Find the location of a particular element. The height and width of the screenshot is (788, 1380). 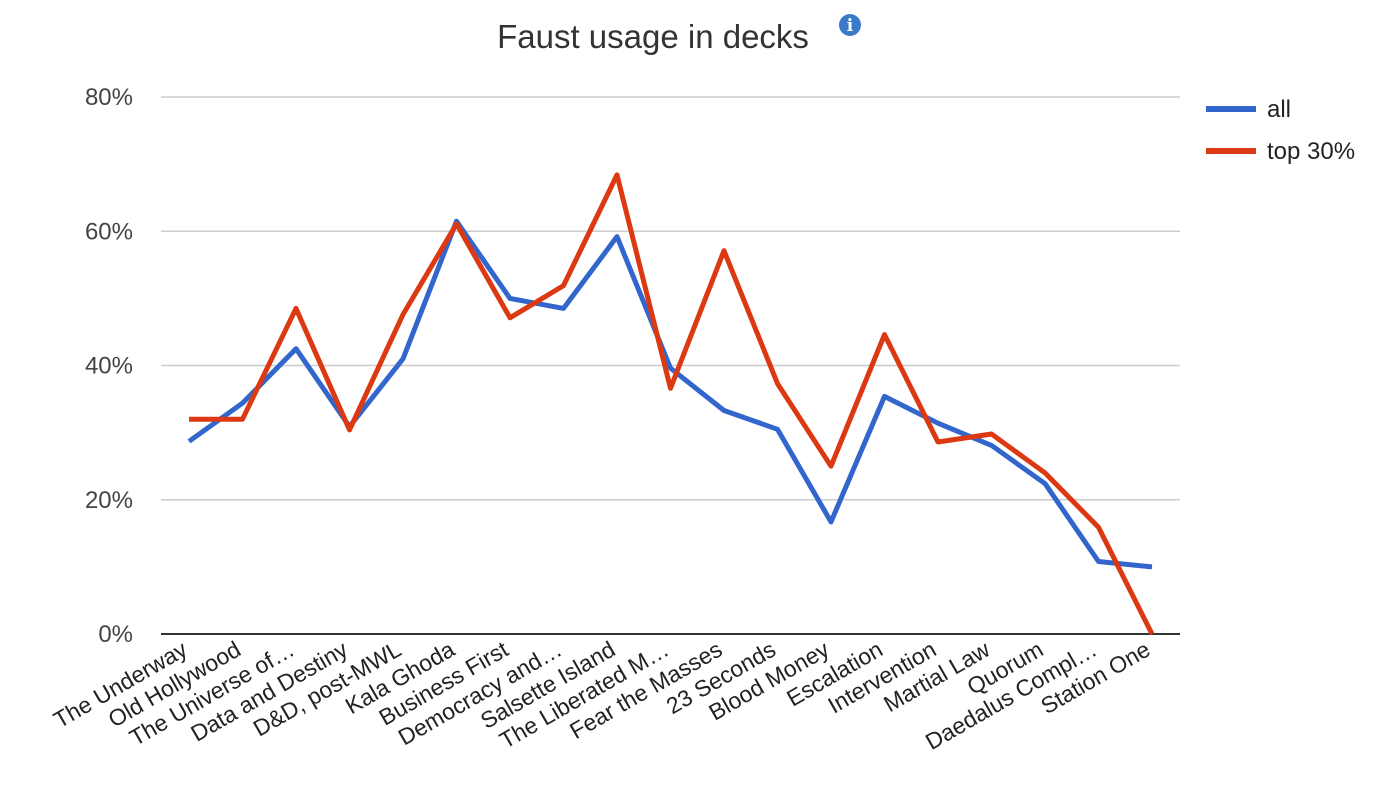

legend-label: top 30% is located at coordinates (1311, 151).